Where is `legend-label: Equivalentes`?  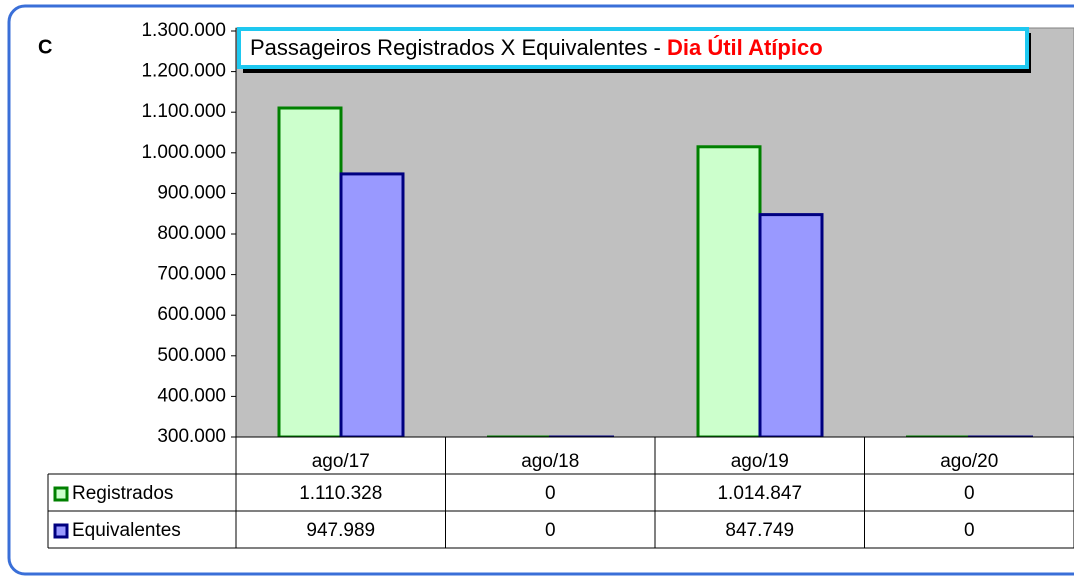
legend-label: Equivalentes is located at coordinates (126, 530).